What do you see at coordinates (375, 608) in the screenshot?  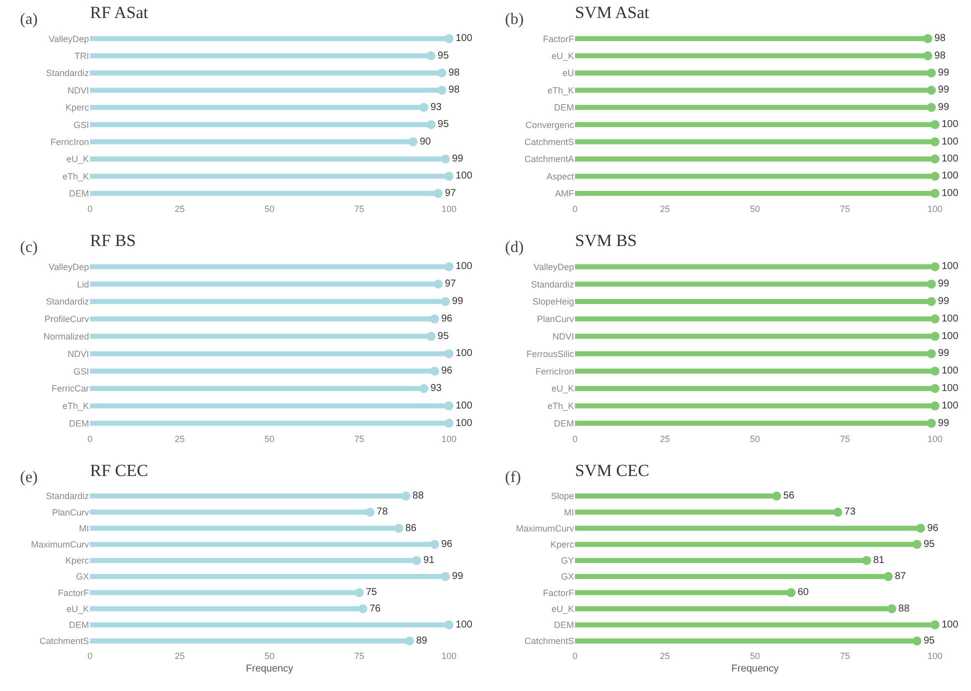 I see `data-label: 76` at bounding box center [375, 608].